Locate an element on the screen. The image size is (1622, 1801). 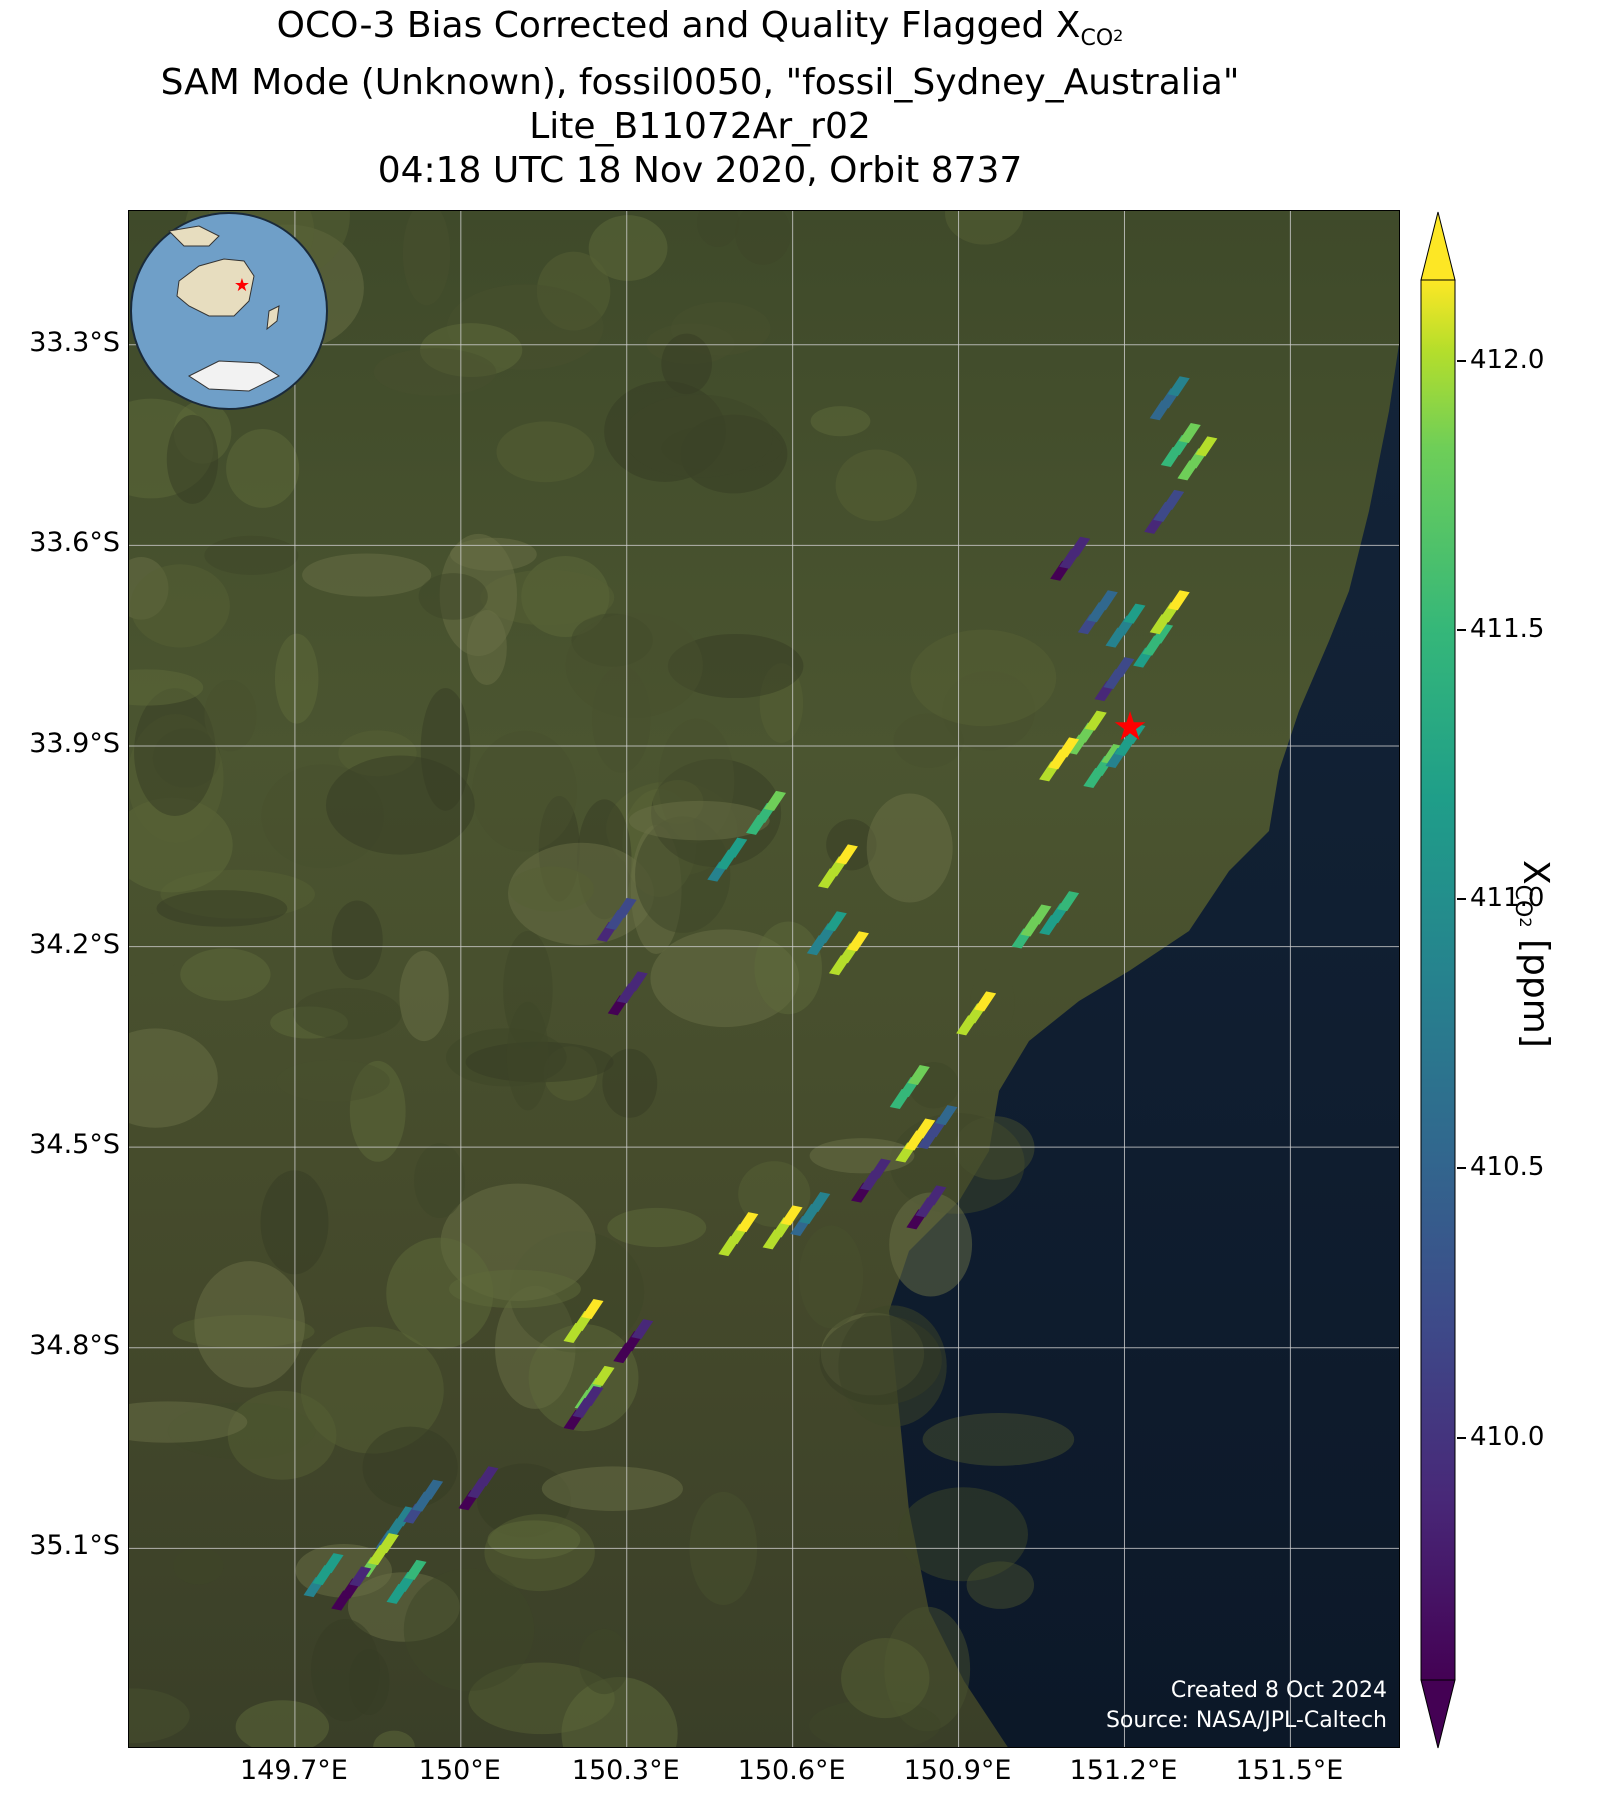
colorbar-tick-label: 411.5 is located at coordinates (1507, 629).